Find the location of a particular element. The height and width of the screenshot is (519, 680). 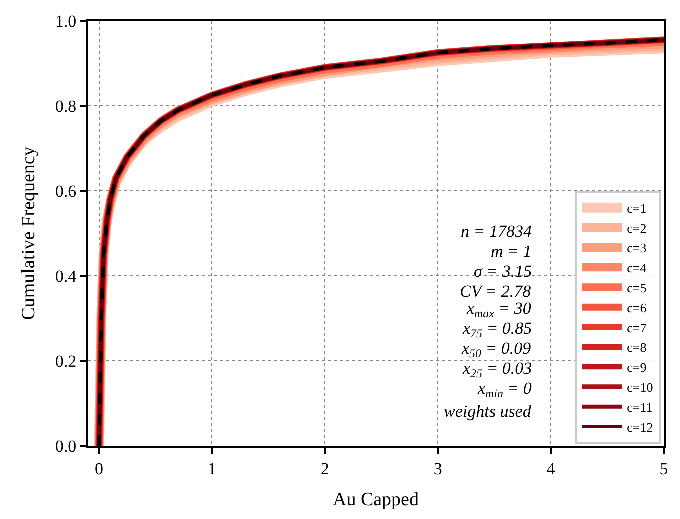

y-tick-label: 0.2 is located at coordinates (66, 361).